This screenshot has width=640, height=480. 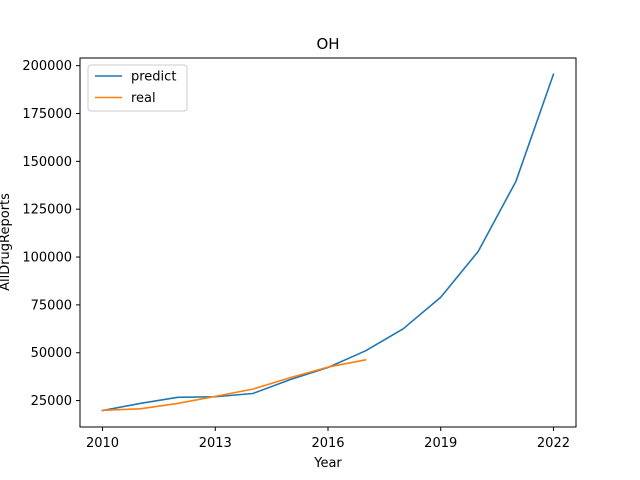 I want to click on legend: predict real, so click(x=137, y=88).